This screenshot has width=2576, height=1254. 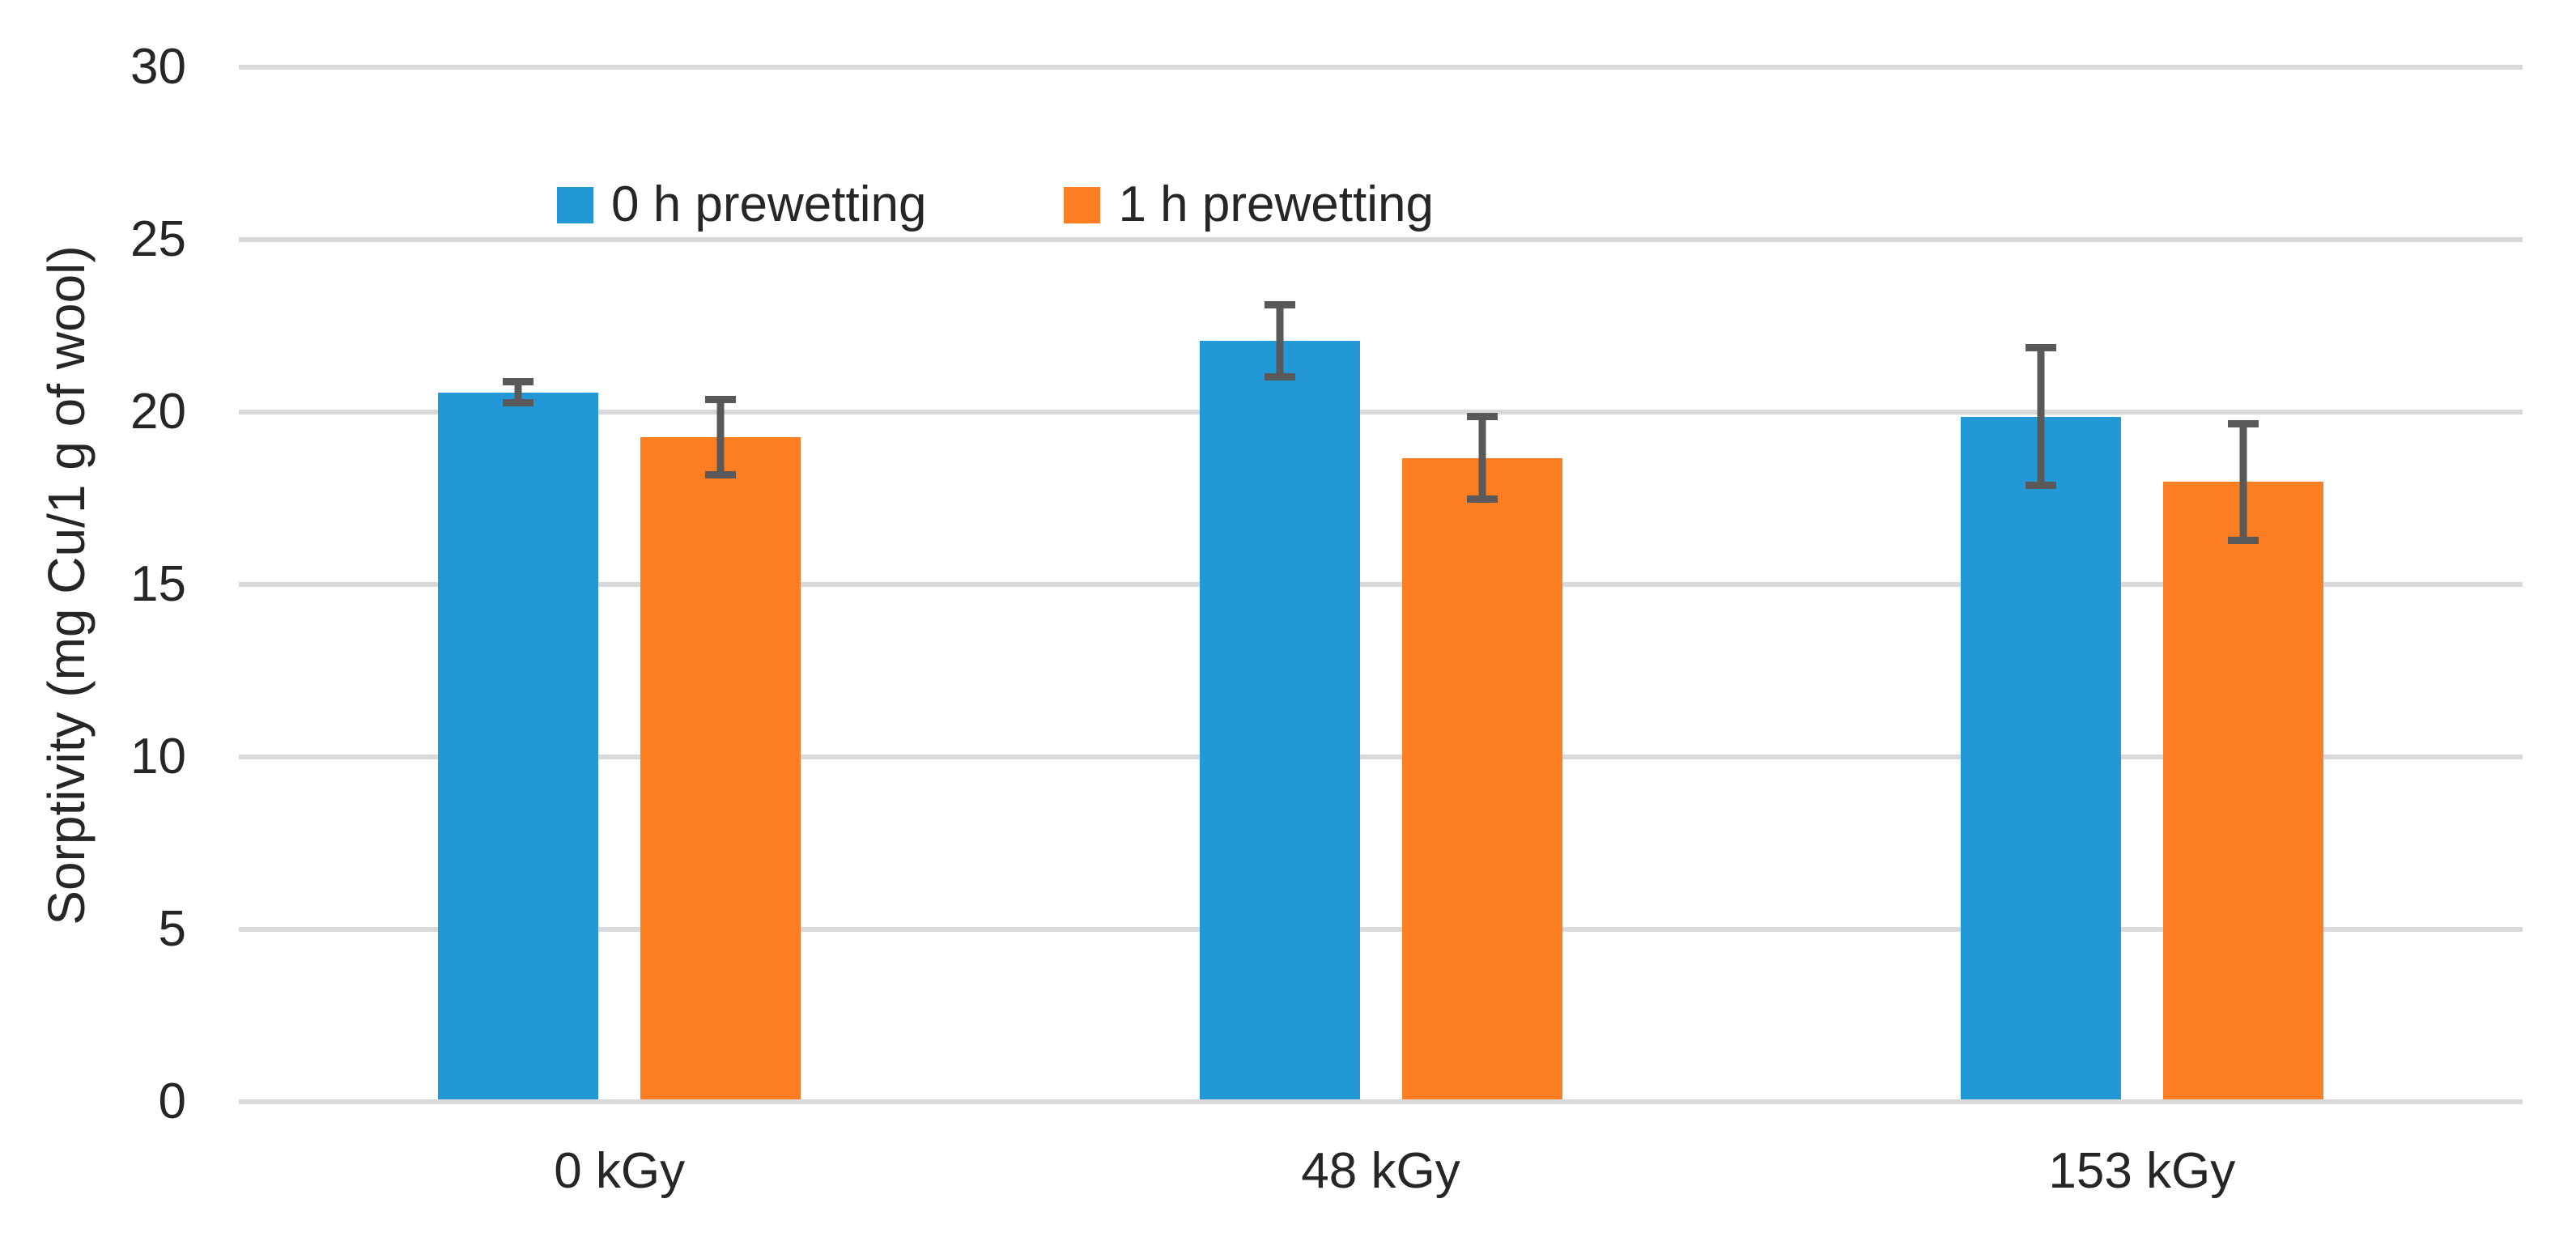 What do you see at coordinates (172, 1101) in the screenshot?
I see `y-tick-label: 0` at bounding box center [172, 1101].